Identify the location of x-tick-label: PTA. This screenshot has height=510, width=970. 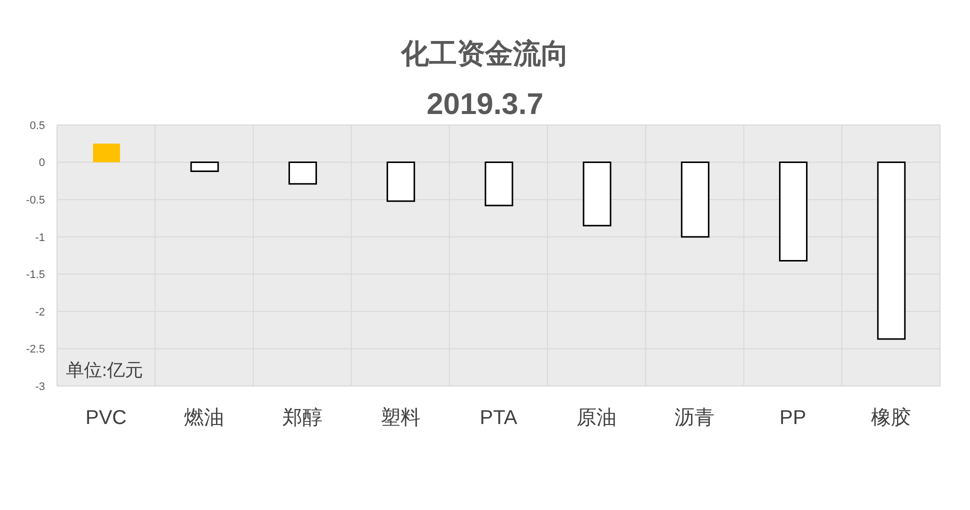
(499, 418).